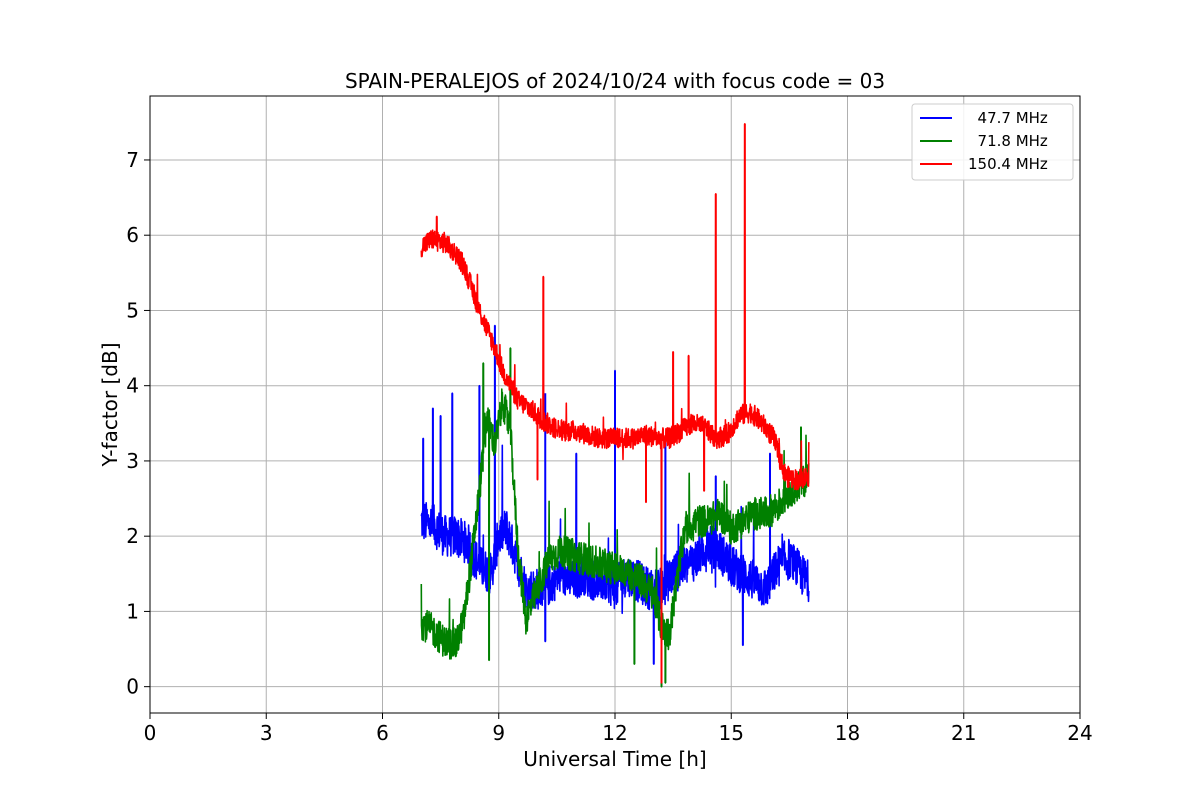 This screenshot has height=800, width=1200. Describe the element at coordinates (150, 733) in the screenshot. I see `x-tick-label: 0` at that location.